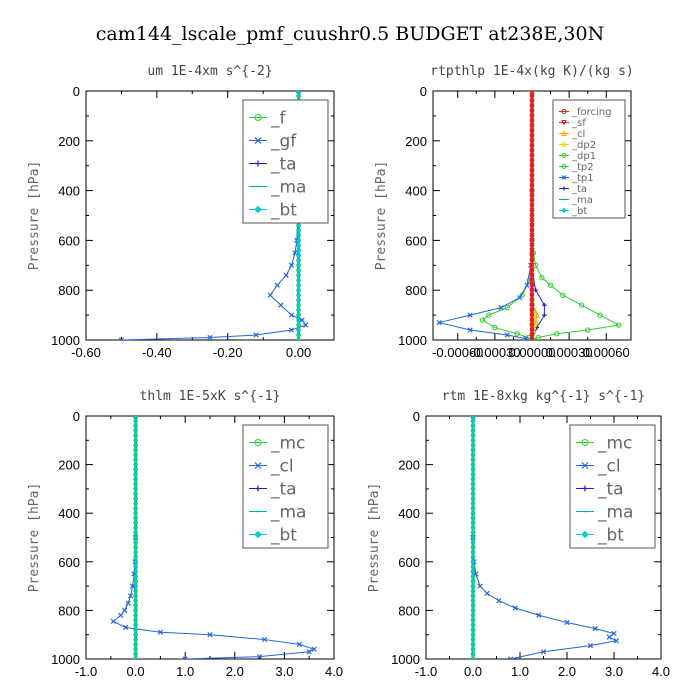  I want to click on panel-title: um 1E-4xm s^{-2}, so click(209, 71).